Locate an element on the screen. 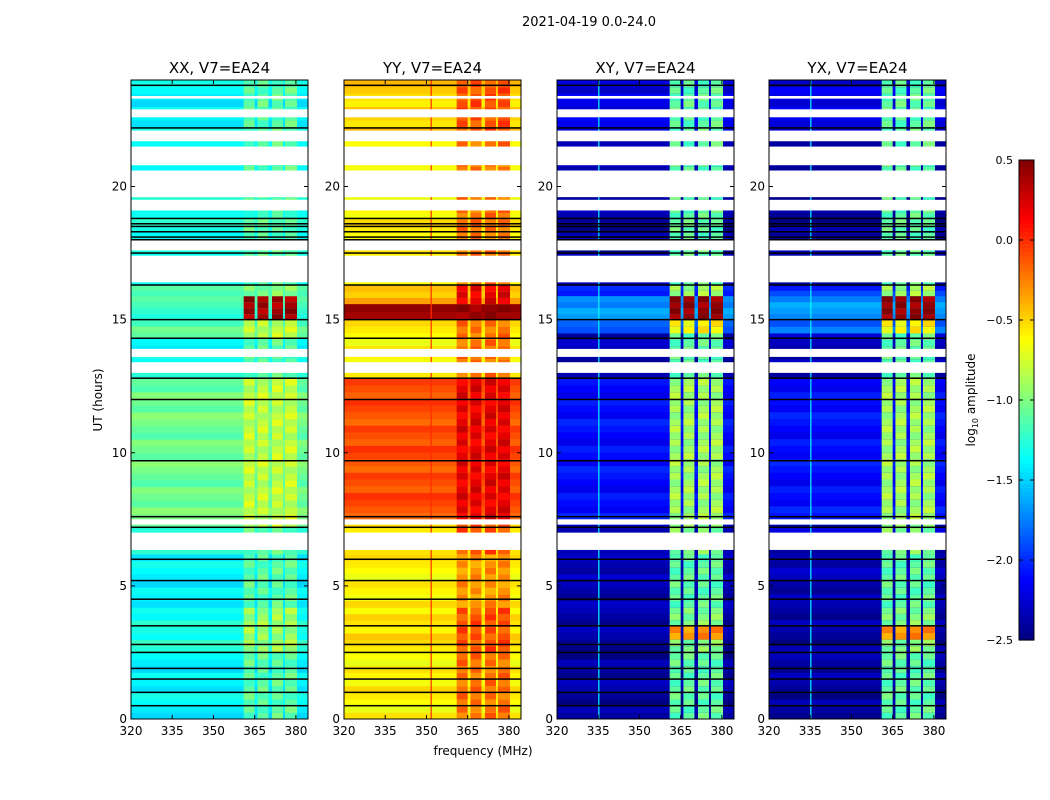 The width and height of the screenshot is (1050, 800). colorbar-label-rest: amplitude is located at coordinates (971, 386).